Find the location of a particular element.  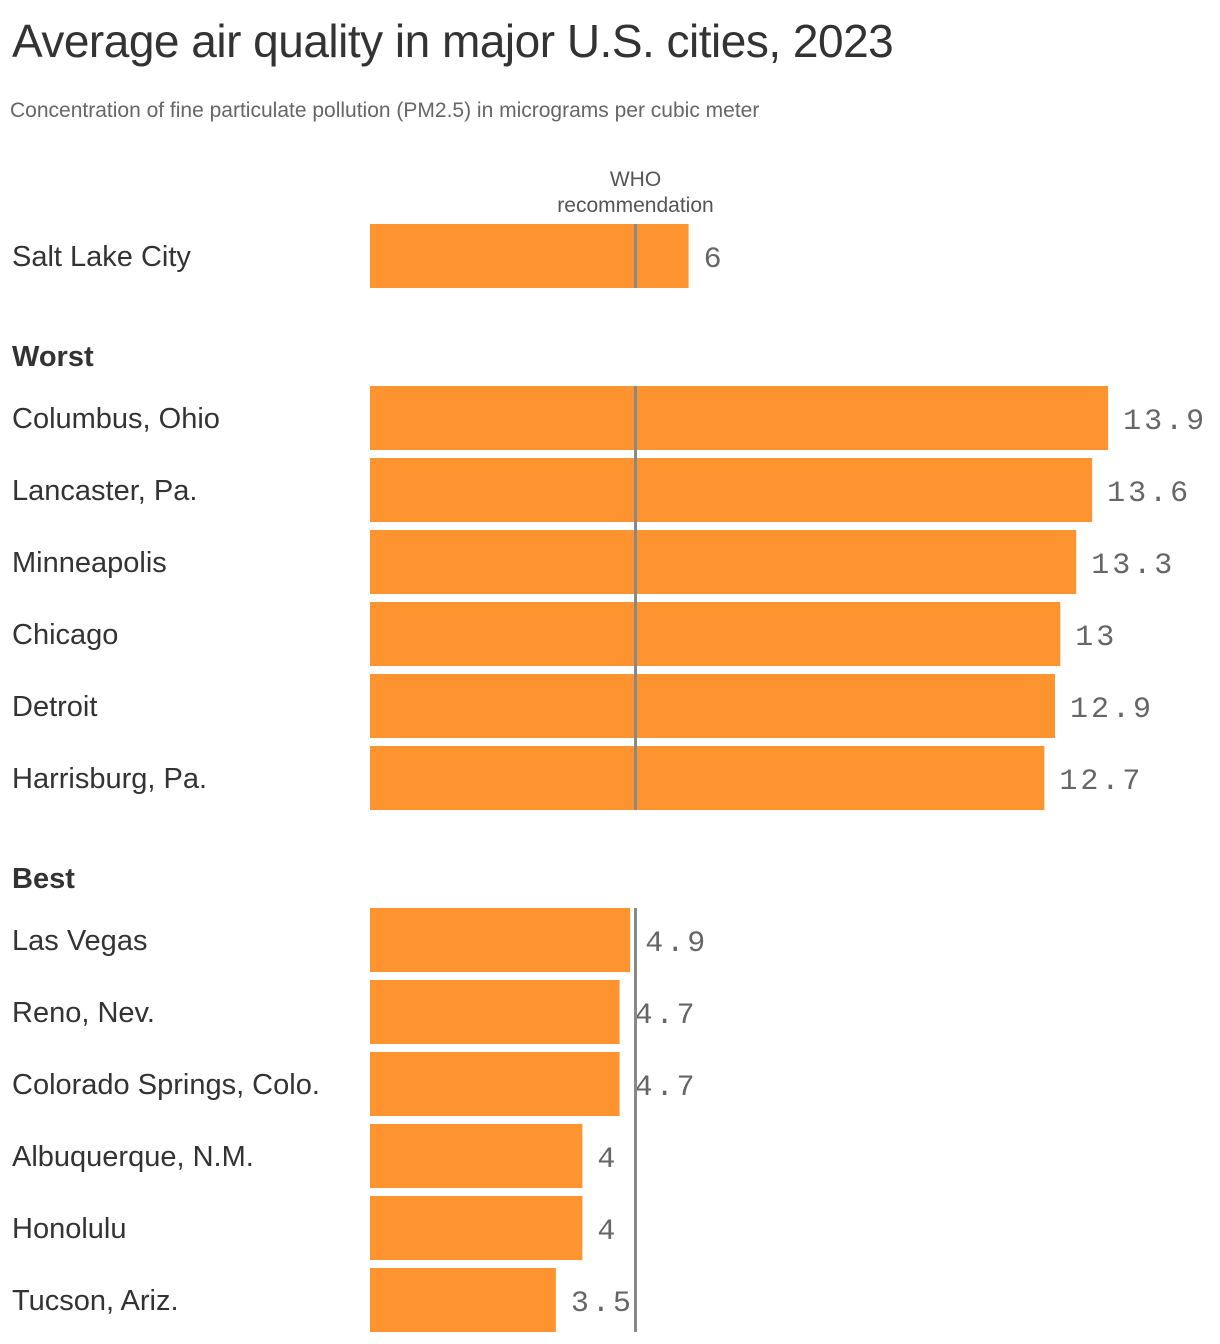

value-label-columbus-ohio: 13.9 is located at coordinates (1165, 422).